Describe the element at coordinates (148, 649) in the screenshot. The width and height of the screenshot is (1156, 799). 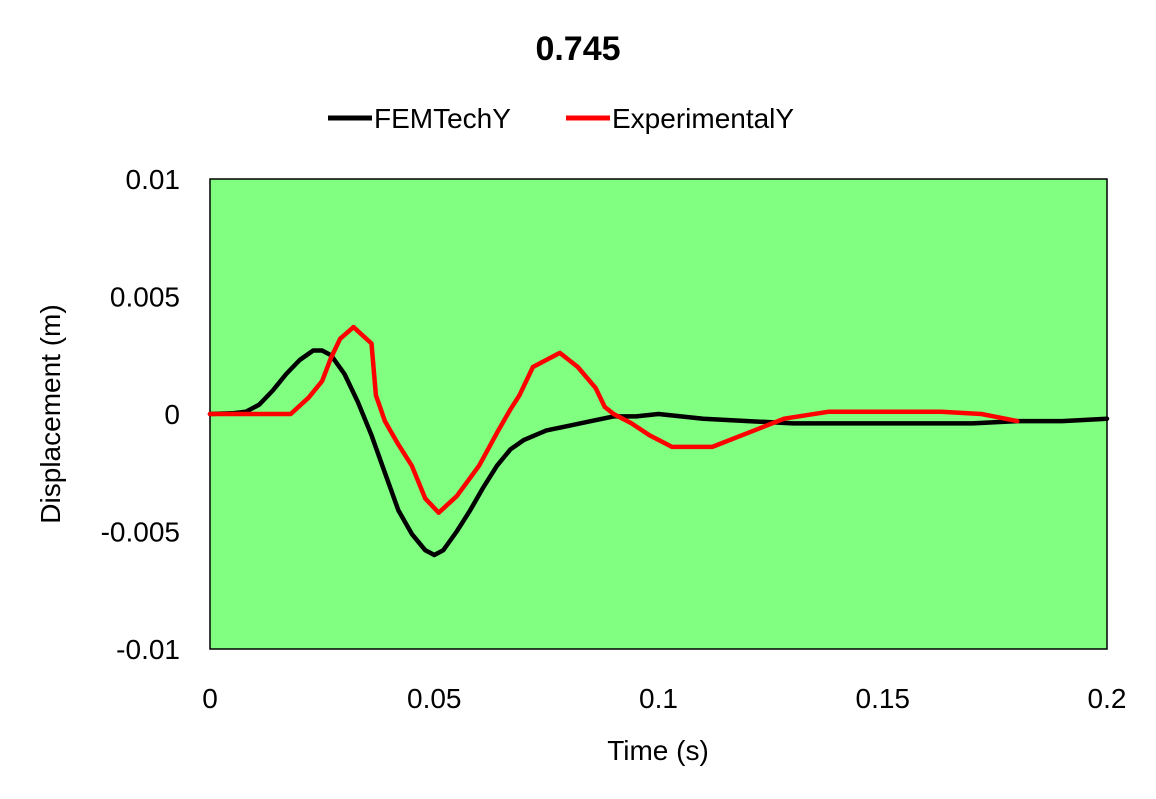
I see `y-tick-label: -0.01` at that location.